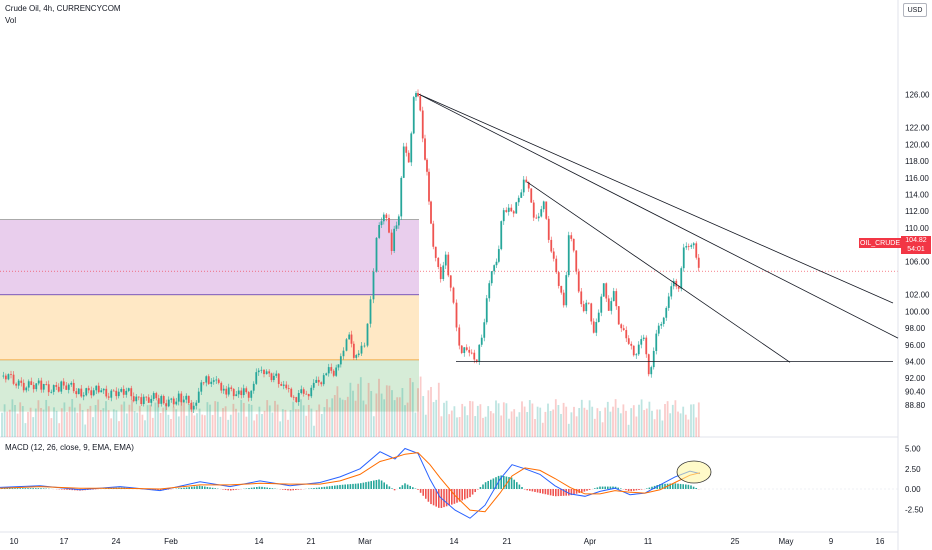  I want to click on currency-button: USD, so click(915, 10).